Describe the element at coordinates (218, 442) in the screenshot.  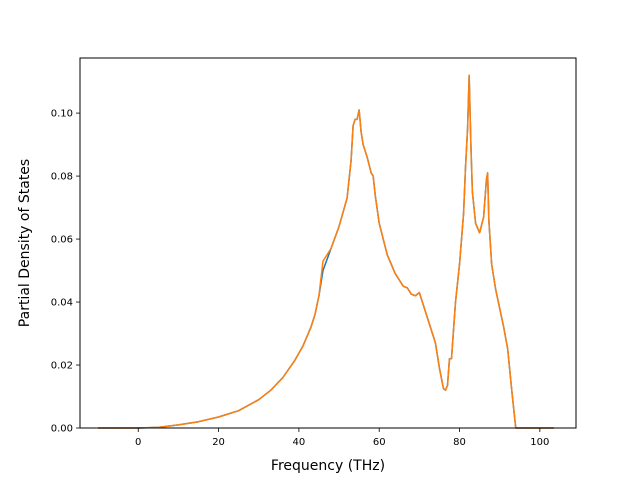
I see `x-tick-label: 20` at that location.